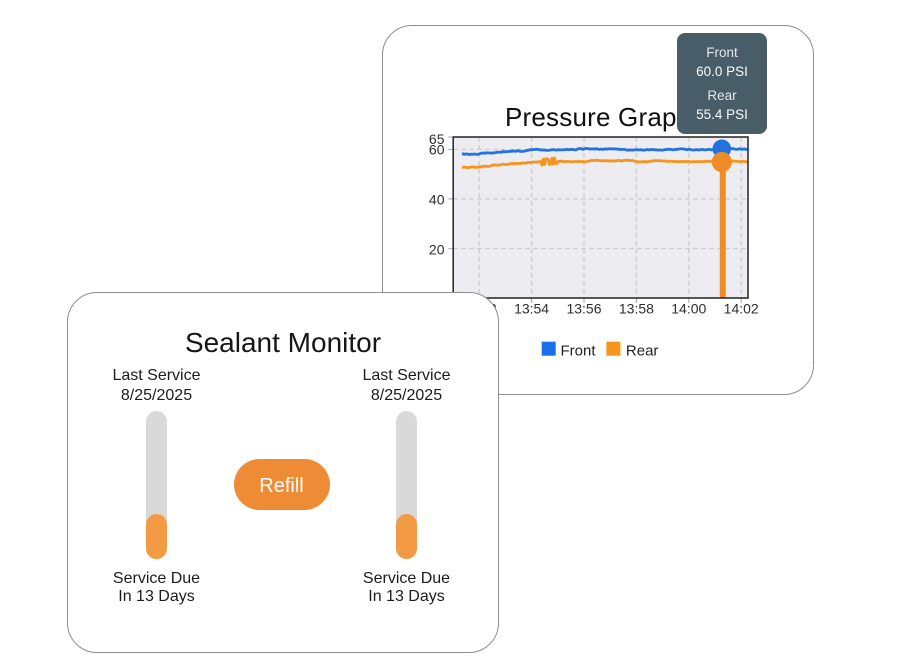  What do you see at coordinates (583, 309) in the screenshot?
I see `svg-text: 13:56` at bounding box center [583, 309].